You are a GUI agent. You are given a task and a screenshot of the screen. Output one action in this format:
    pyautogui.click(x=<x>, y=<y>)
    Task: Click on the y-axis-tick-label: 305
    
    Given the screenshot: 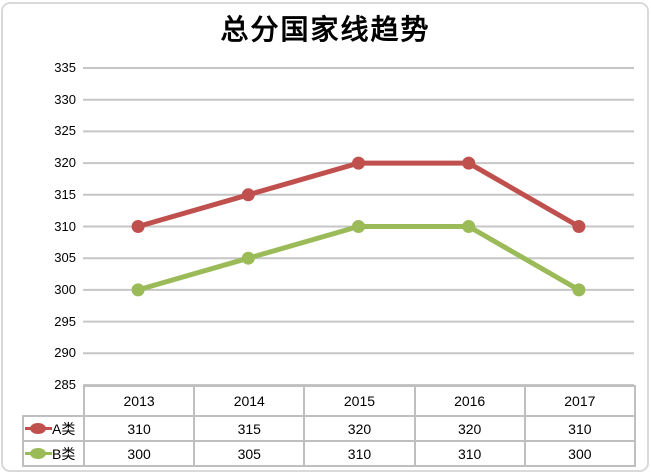 What is the action you would take?
    pyautogui.click(x=65, y=258)
    